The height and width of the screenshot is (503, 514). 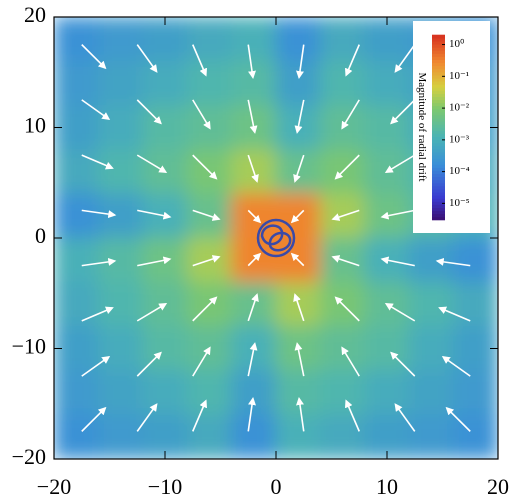 I want to click on y-tick-label: 10, so click(x=35, y=125).